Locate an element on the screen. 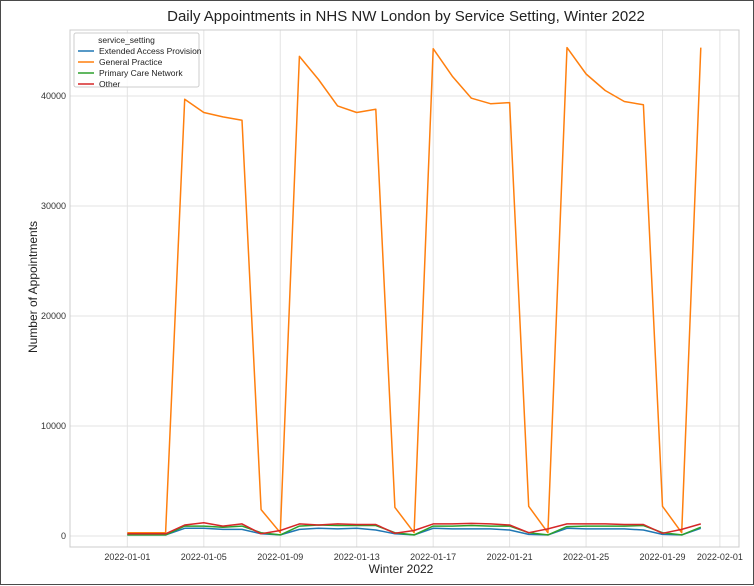  legend-entry: Other is located at coordinates (109, 84).